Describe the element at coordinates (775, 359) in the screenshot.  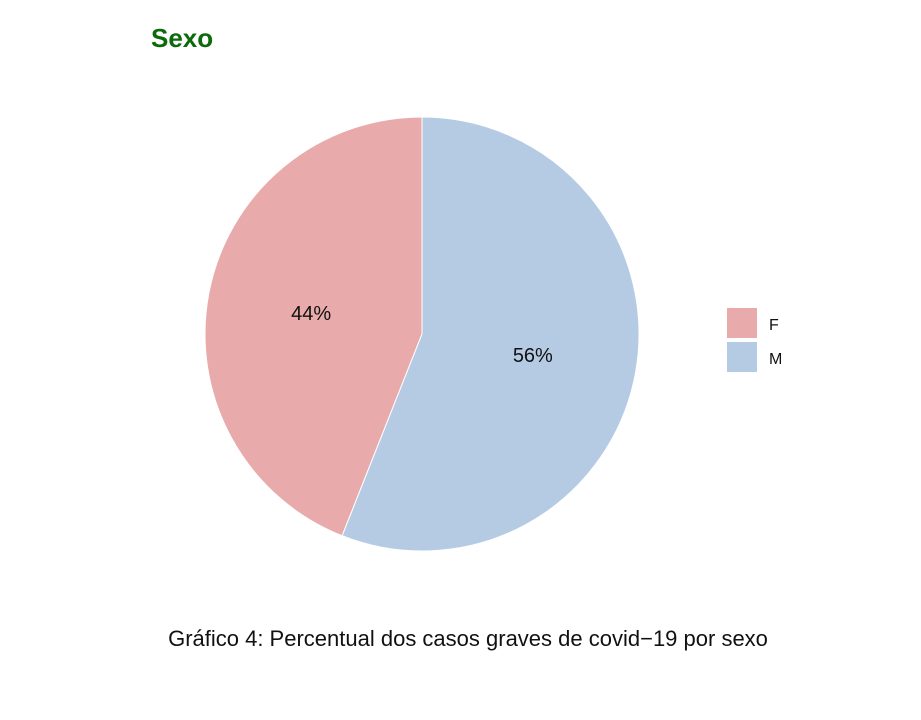
I see `legend-label-m: M` at that location.